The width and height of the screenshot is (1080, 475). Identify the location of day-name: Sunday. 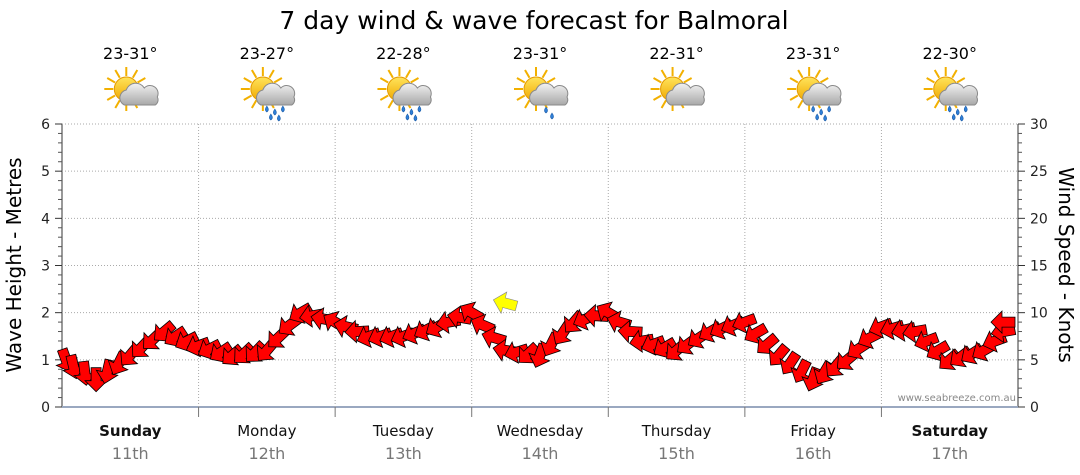
(130, 431).